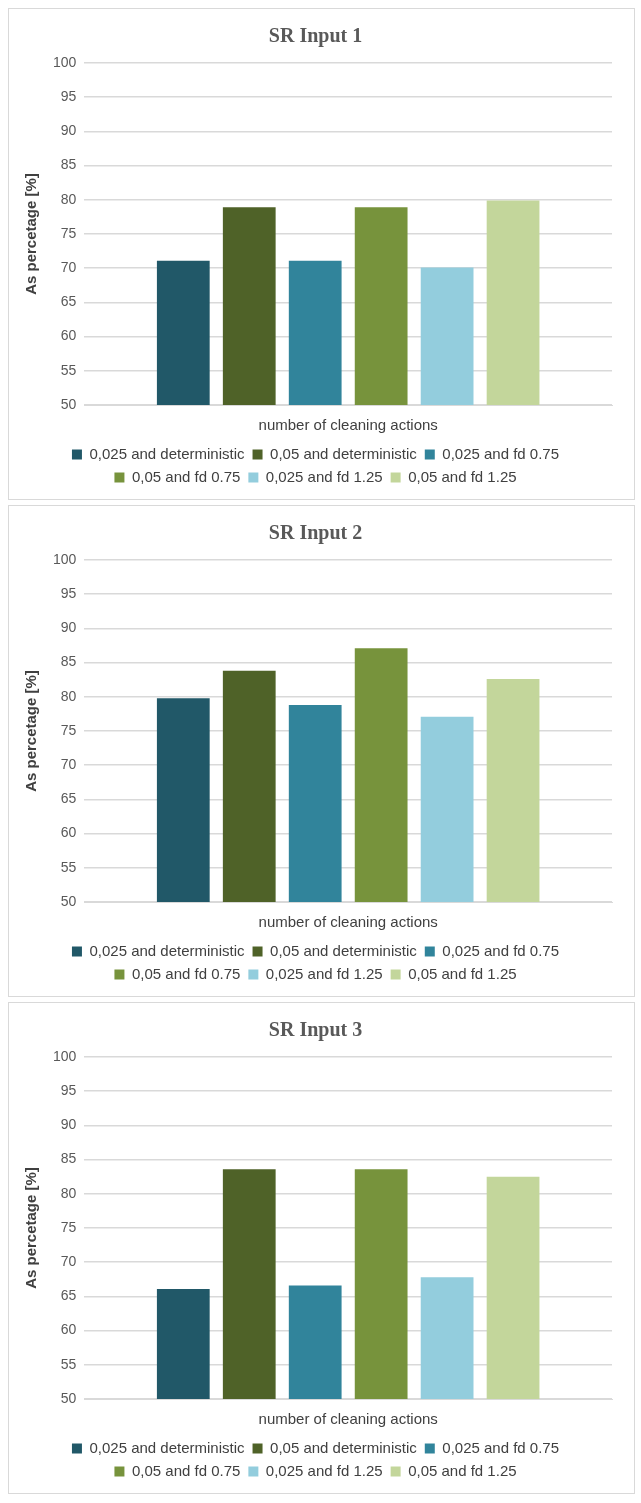  I want to click on chart-title: SR Input 2, so click(315, 533).